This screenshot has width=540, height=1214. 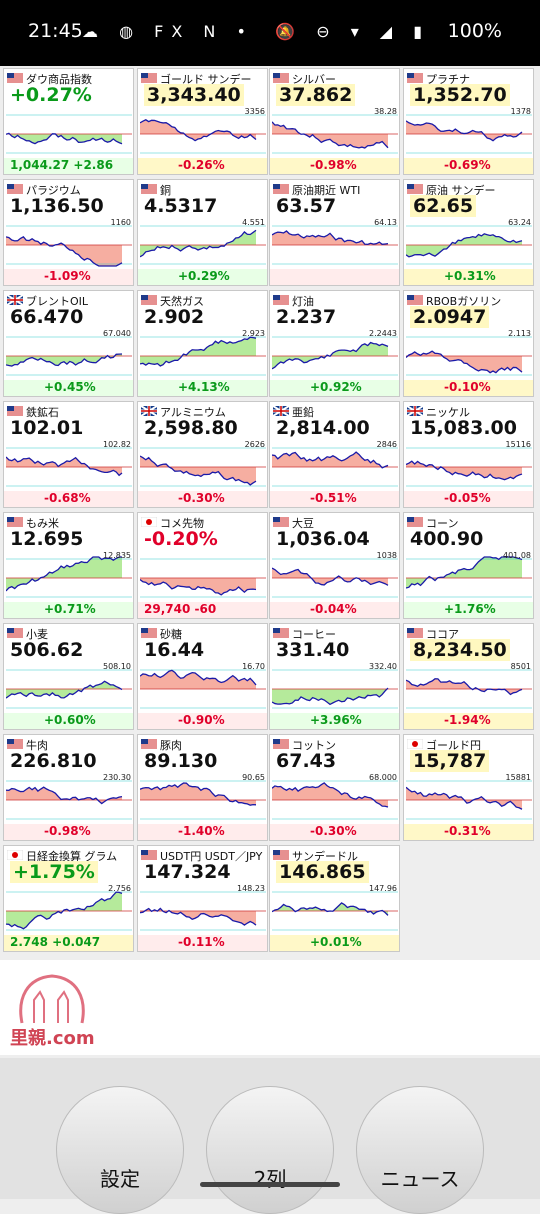 What do you see at coordinates (468, 565) in the screenshot?
I see `commodity-tile: コーン 400.90 401.08 393.22 +1.76%` at bounding box center [468, 565].